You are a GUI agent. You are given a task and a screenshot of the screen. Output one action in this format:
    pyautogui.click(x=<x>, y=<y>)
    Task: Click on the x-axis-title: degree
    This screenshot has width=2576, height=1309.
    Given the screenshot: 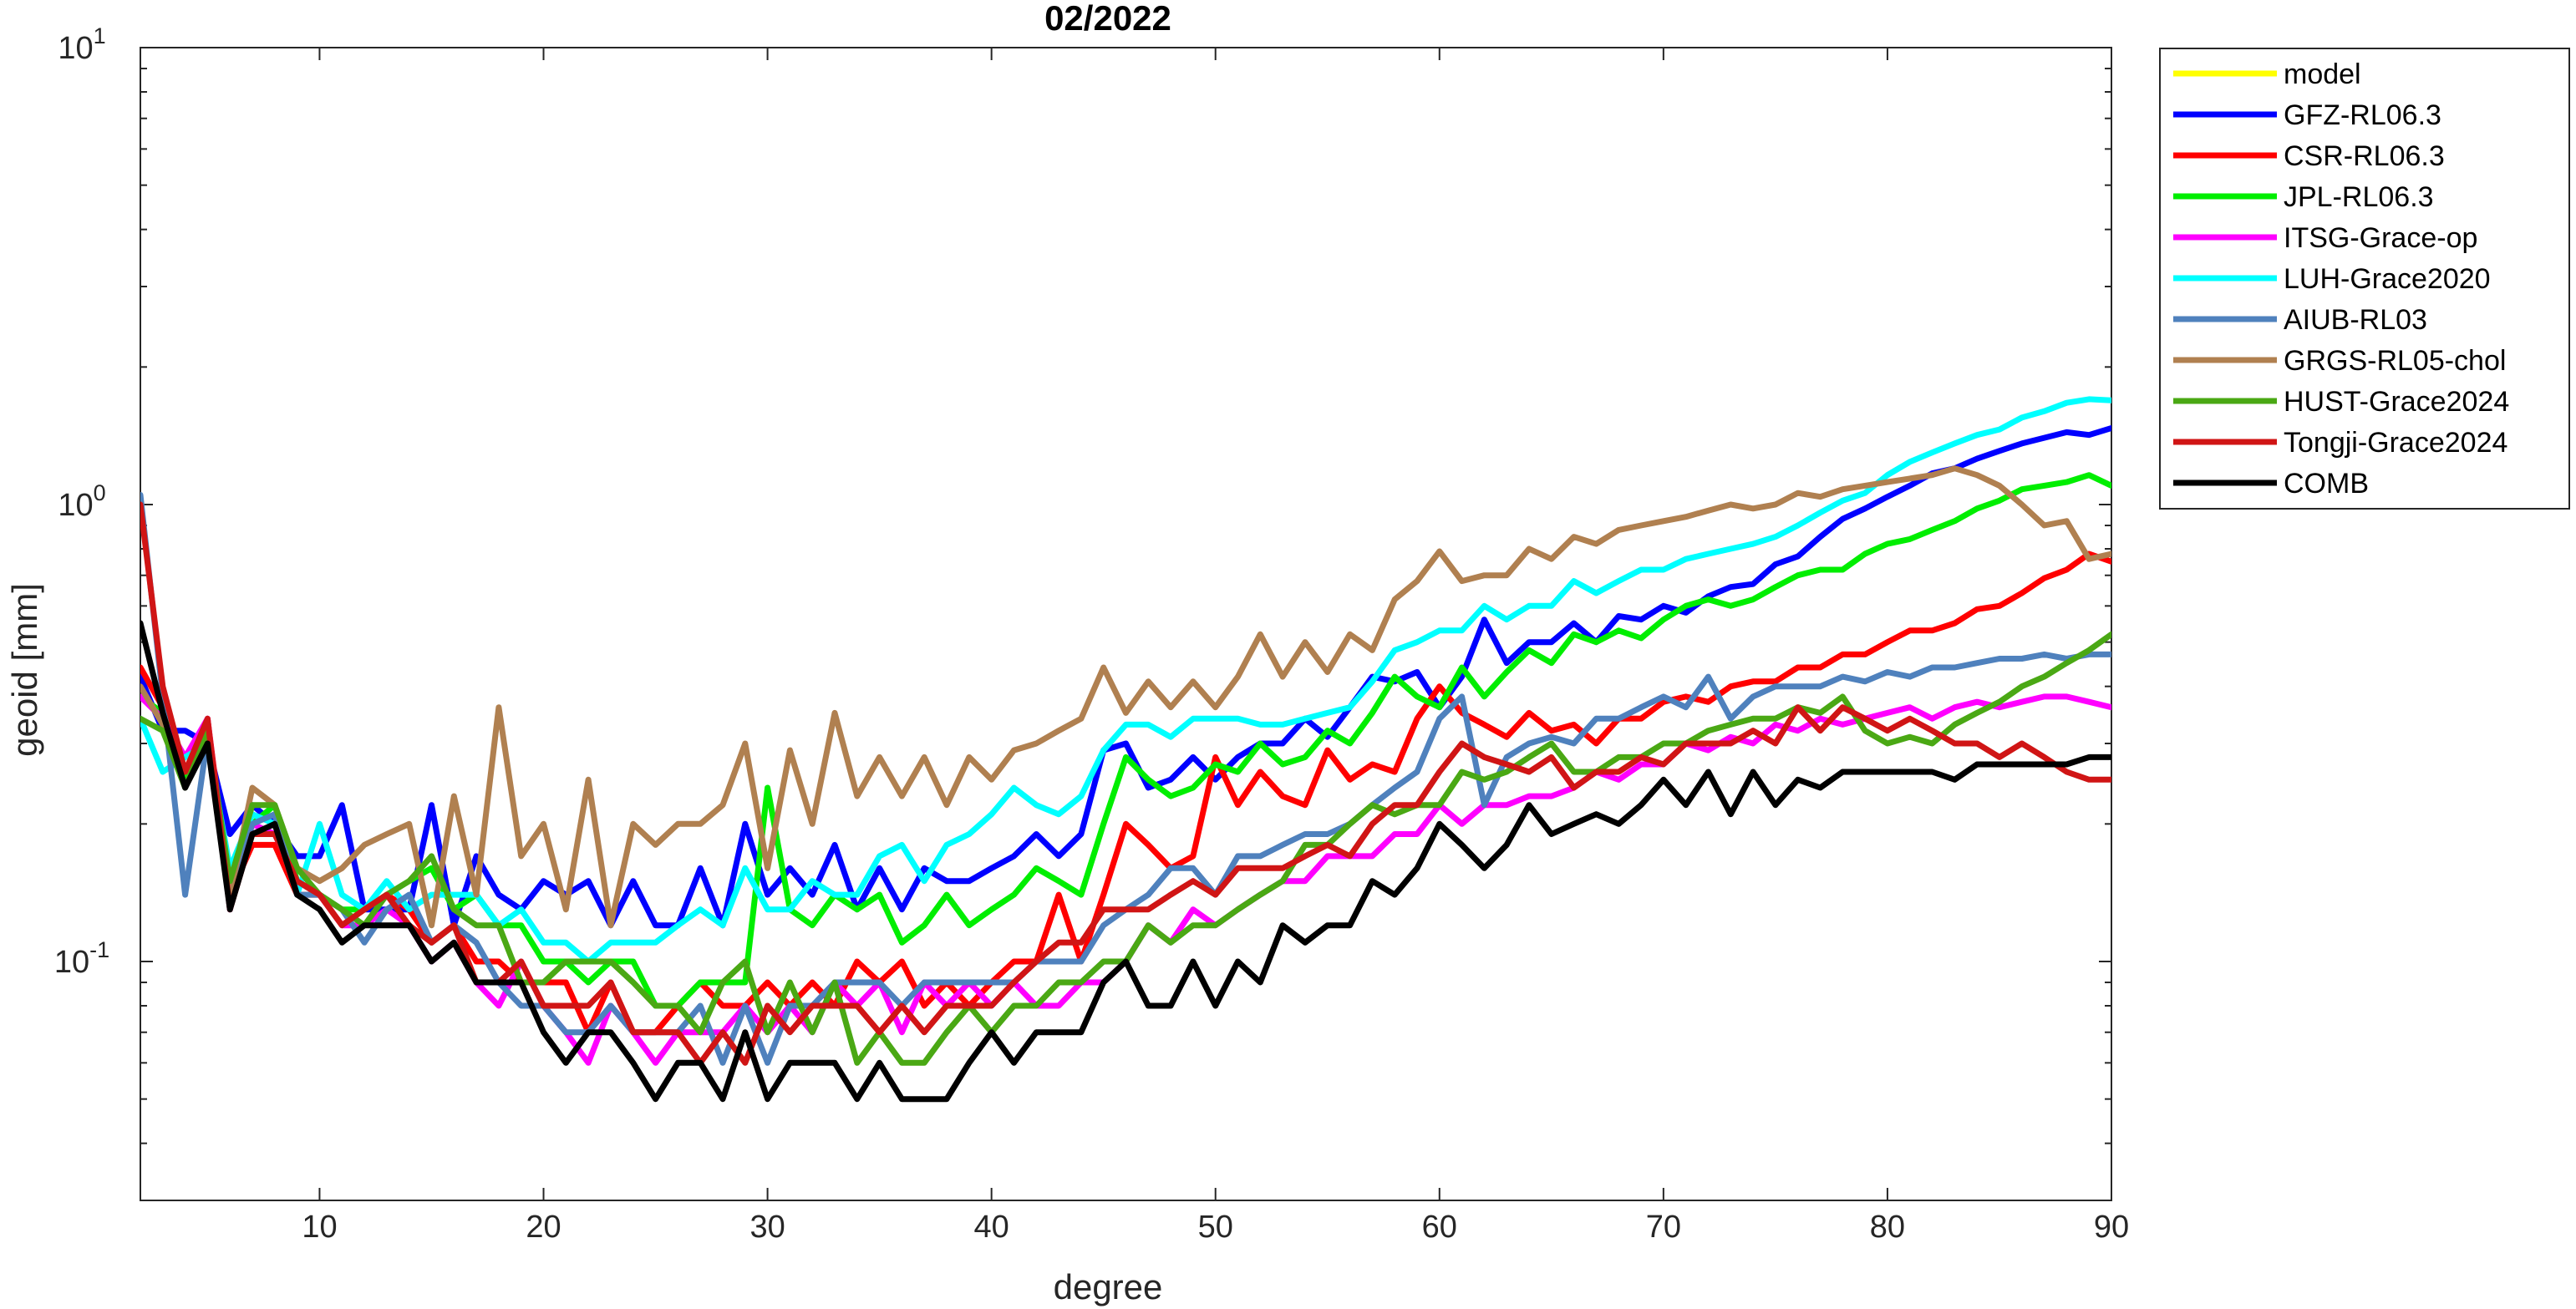 What is the action you would take?
    pyautogui.click(x=1108, y=1286)
    